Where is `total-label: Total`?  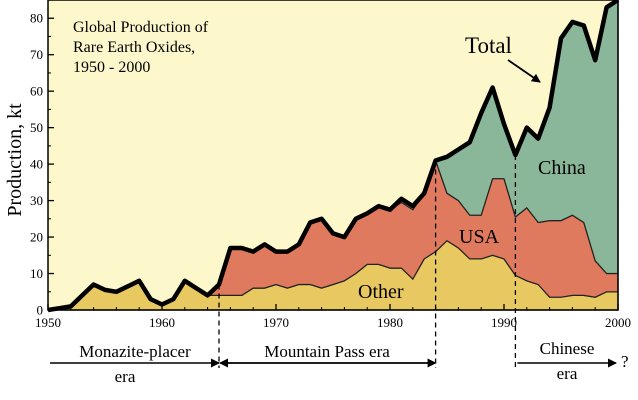 total-label: Total is located at coordinates (488, 45).